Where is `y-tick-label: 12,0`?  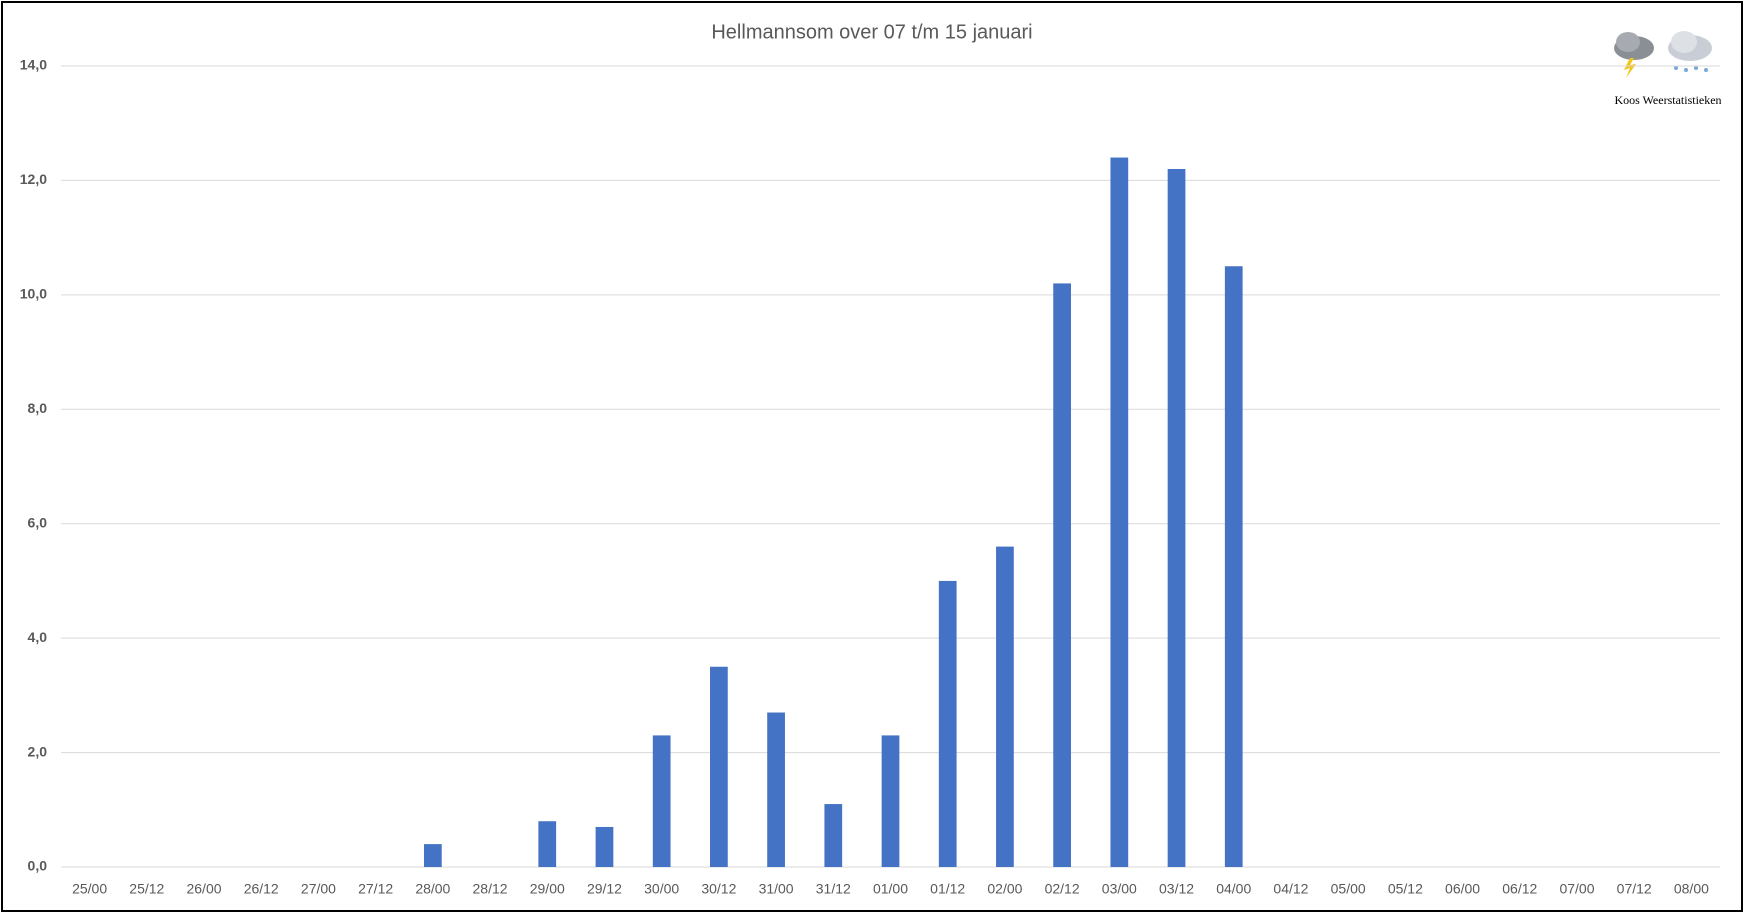 y-tick-label: 12,0 is located at coordinates (33, 179).